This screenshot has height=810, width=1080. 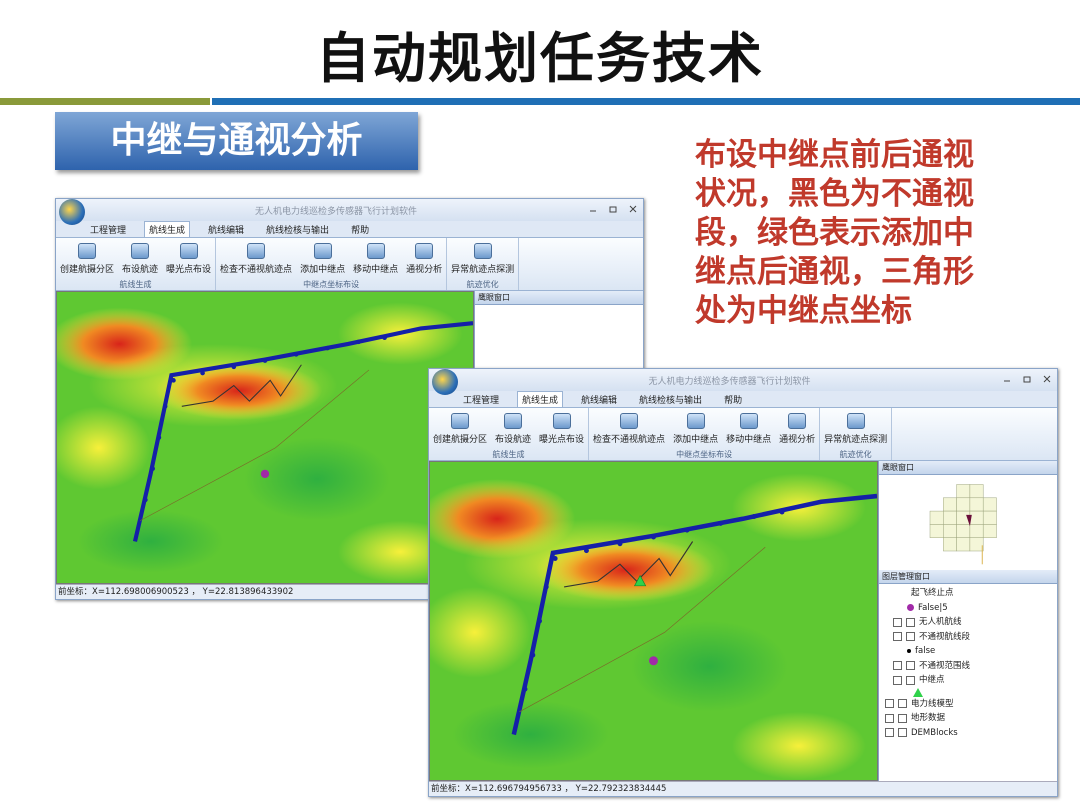 What do you see at coordinates (928, 718) in the screenshot?
I see `layer-name: 地形数据` at bounding box center [928, 718].